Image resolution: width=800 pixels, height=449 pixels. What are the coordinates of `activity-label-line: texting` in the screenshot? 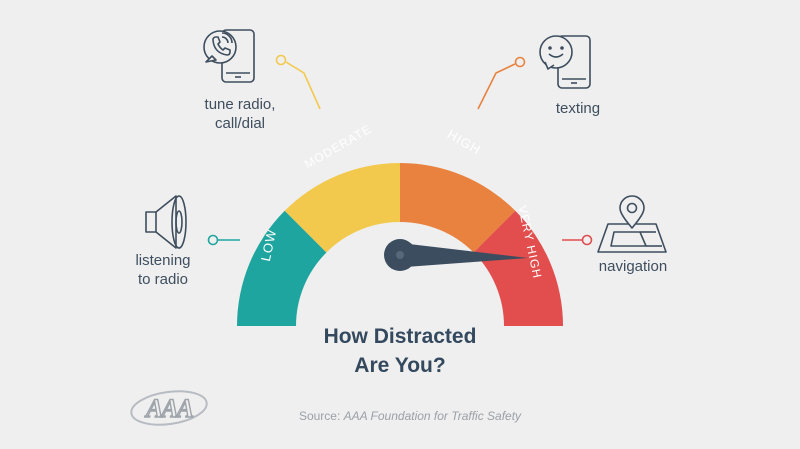 It's located at (578, 108).